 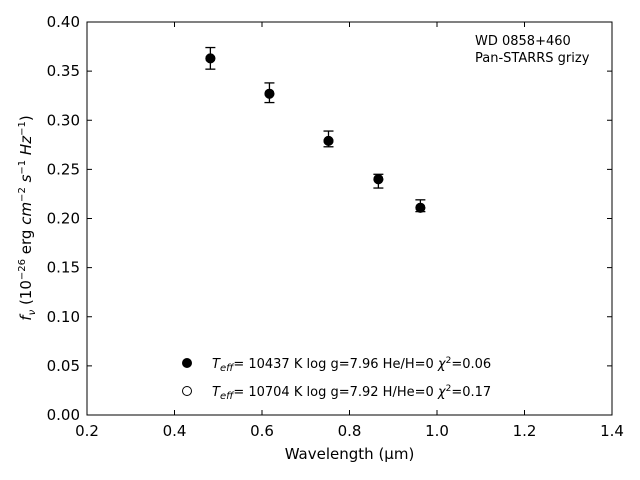 I want to click on legend-label-open: Teff= 10704 K log g=7.92 H/He=0 χ2=0.17, so click(x=351, y=393).